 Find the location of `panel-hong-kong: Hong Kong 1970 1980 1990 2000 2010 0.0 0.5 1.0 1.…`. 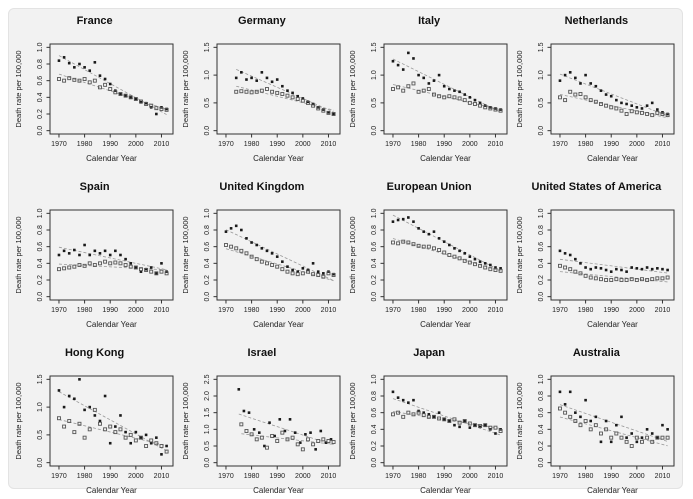

panel-hong-kong: Hong Kong 1970 1980 1990 2000 2010 0.0 0.5 1.0 1.… is located at coordinates (94, 422).